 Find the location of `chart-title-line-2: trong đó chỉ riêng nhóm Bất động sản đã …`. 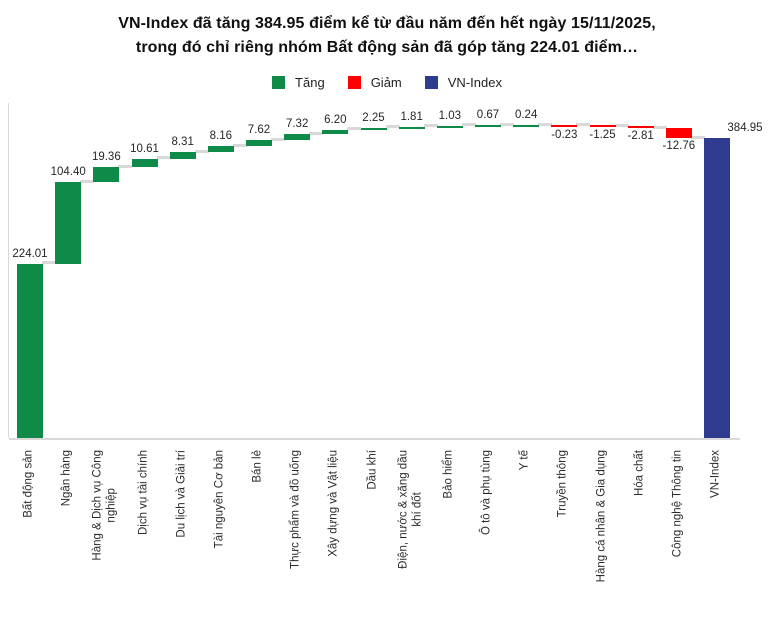

chart-title-line-2: trong đó chỉ riêng nhóm Bất động sản đã … is located at coordinates (387, 47).